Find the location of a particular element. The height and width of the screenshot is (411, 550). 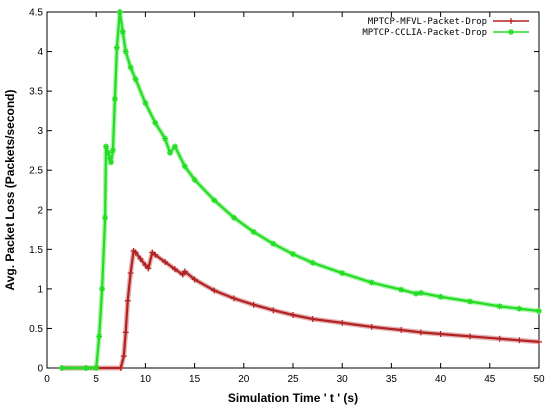

y-tick-label: 2.5 is located at coordinates (36, 171).